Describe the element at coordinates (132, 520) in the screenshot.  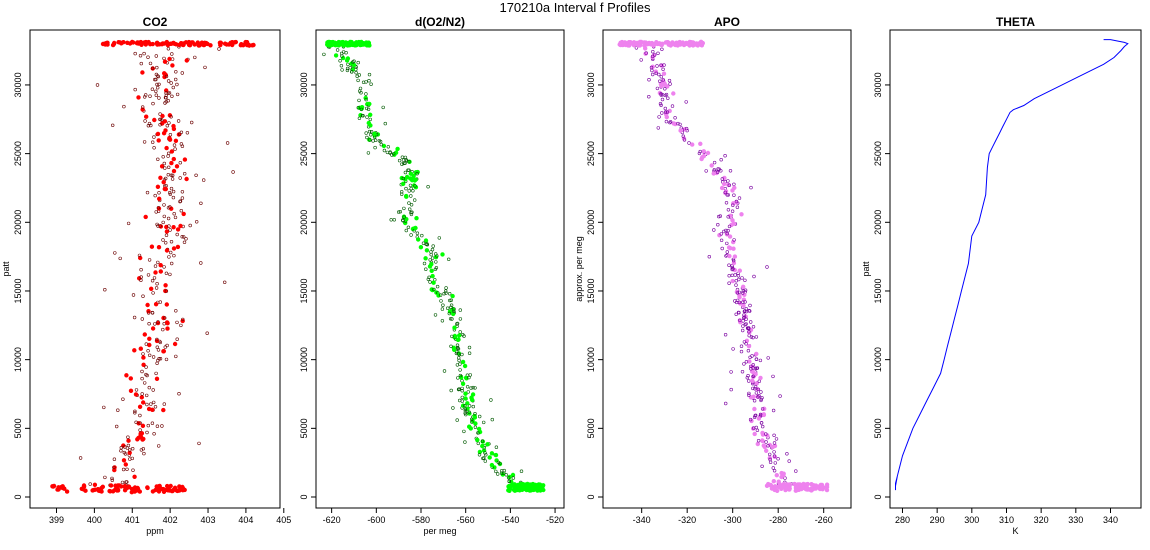
I see `co2-x-tick-label: 401` at that location.